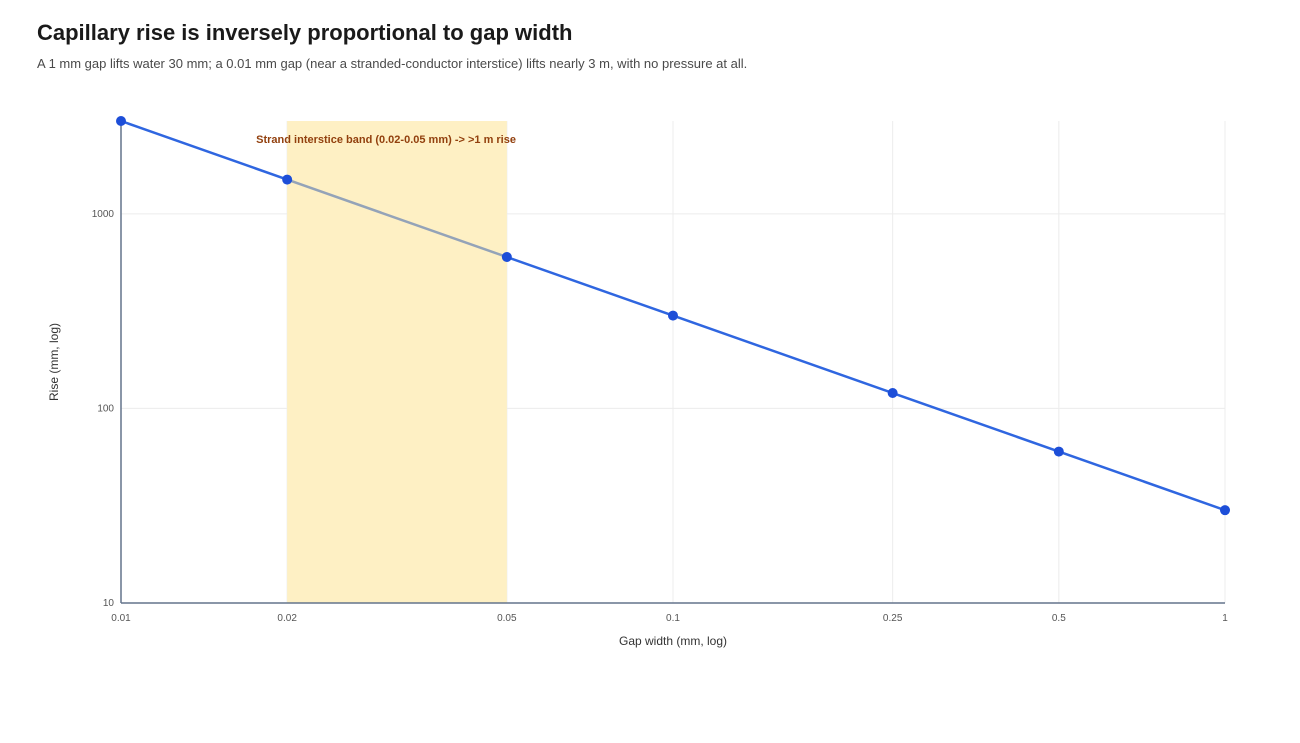 This screenshot has width=1300, height=743. I want to click on x-tick-label: 0.25, so click(893, 618).